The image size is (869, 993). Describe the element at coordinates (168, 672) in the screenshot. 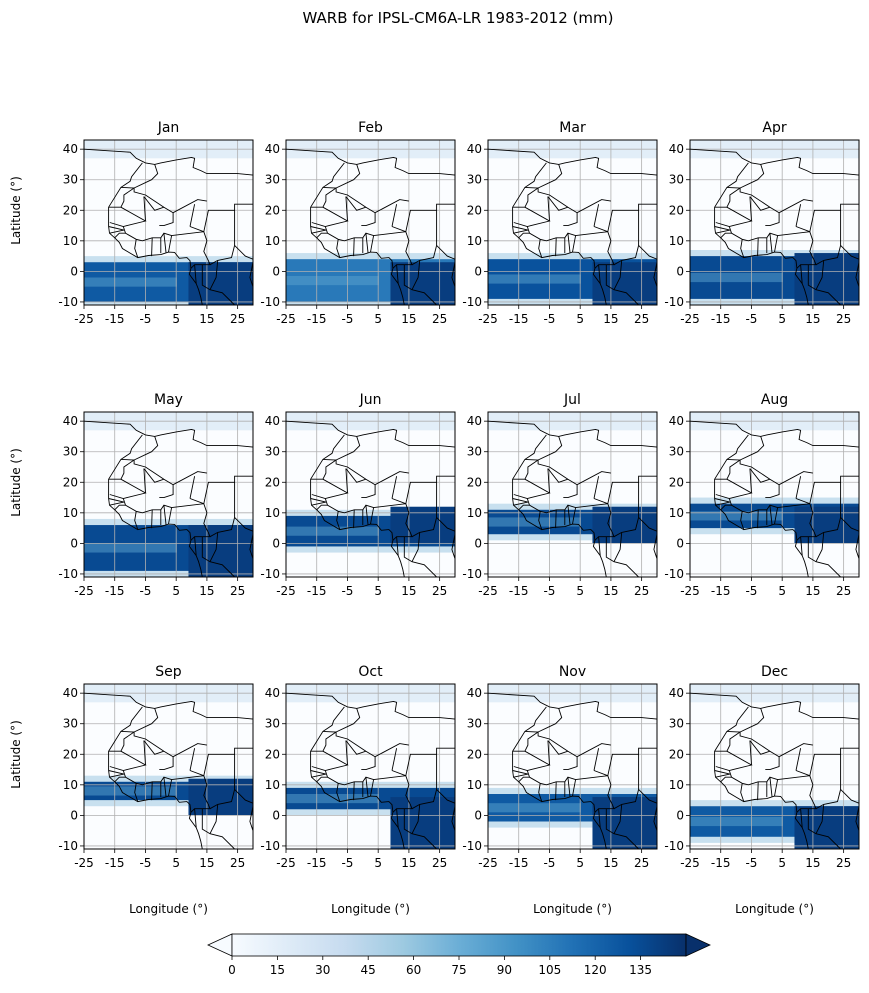

I see `panel-title: Sep` at that location.